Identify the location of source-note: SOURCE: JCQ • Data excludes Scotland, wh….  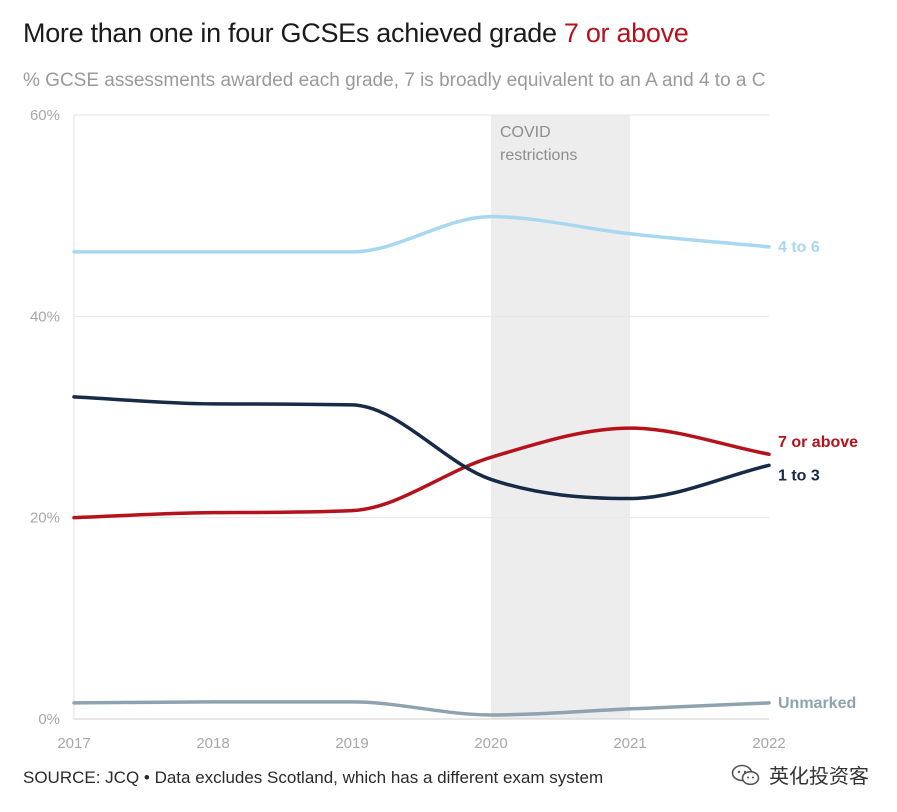
(313, 777).